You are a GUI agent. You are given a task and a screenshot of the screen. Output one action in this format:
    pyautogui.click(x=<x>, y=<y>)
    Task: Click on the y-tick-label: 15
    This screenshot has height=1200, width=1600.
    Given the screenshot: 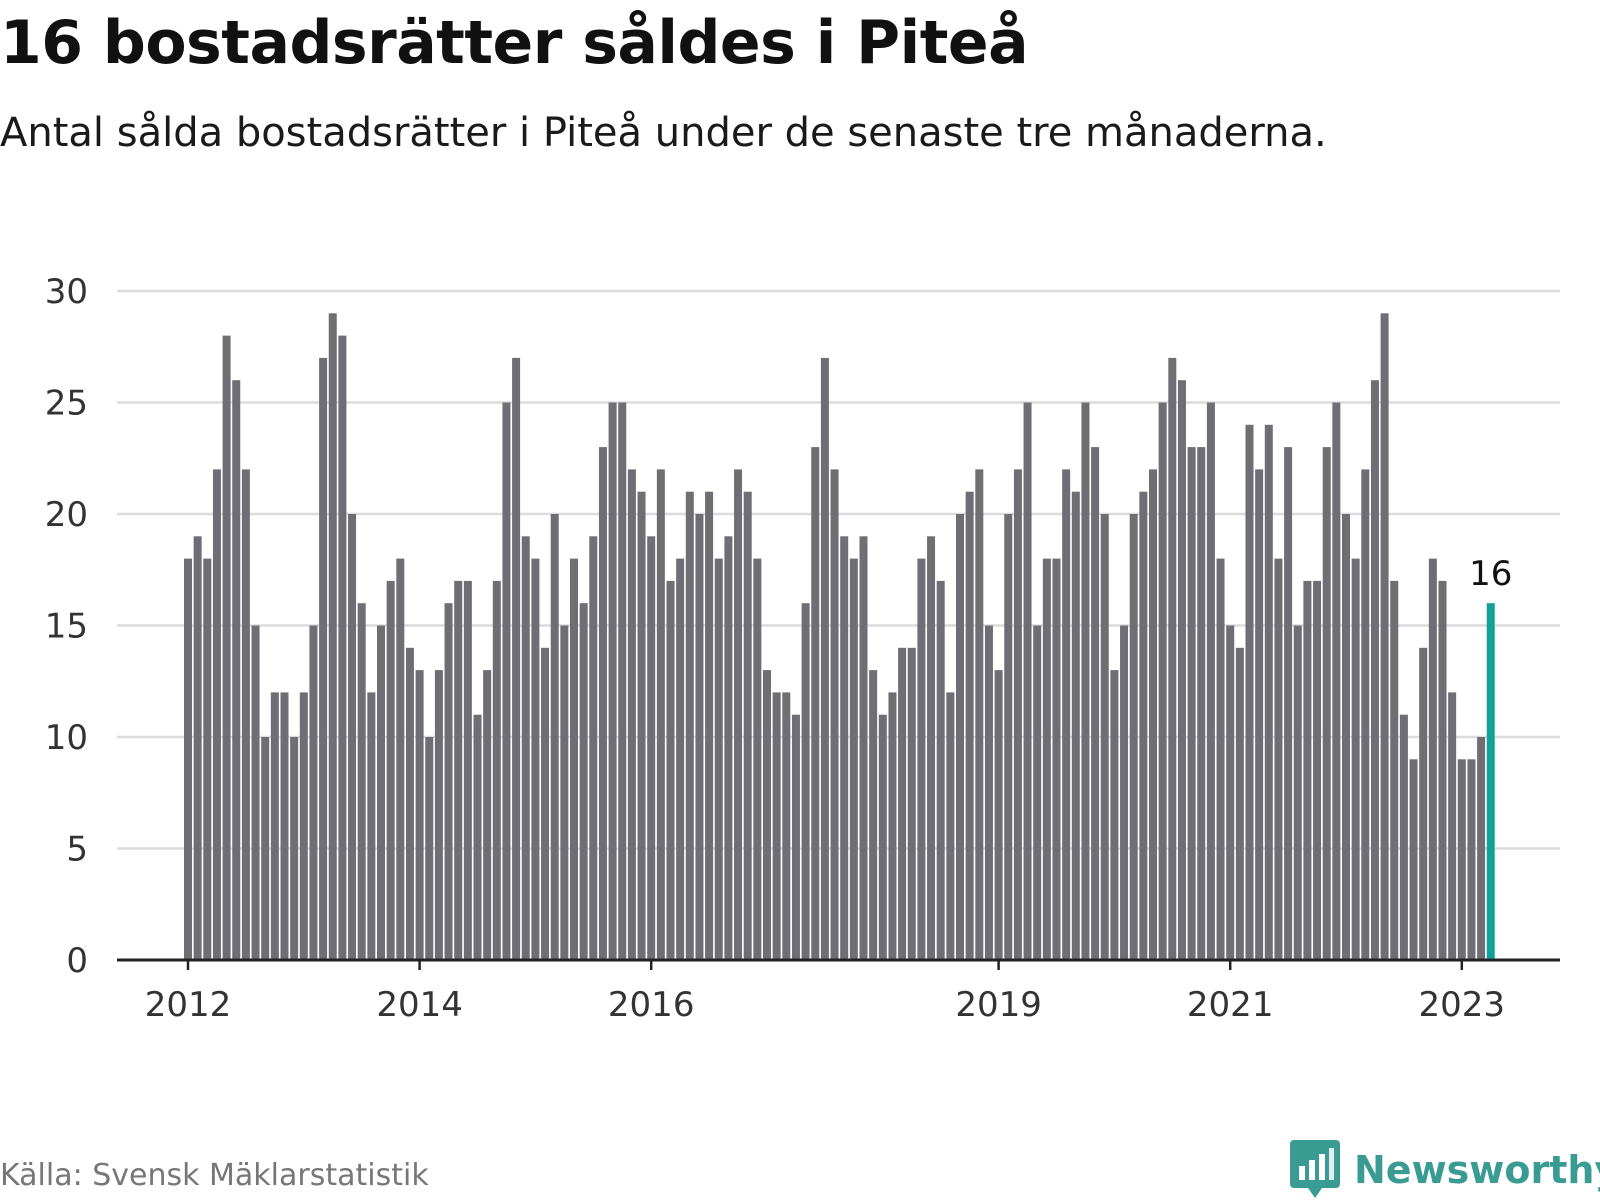 What is the action you would take?
    pyautogui.click(x=66, y=627)
    